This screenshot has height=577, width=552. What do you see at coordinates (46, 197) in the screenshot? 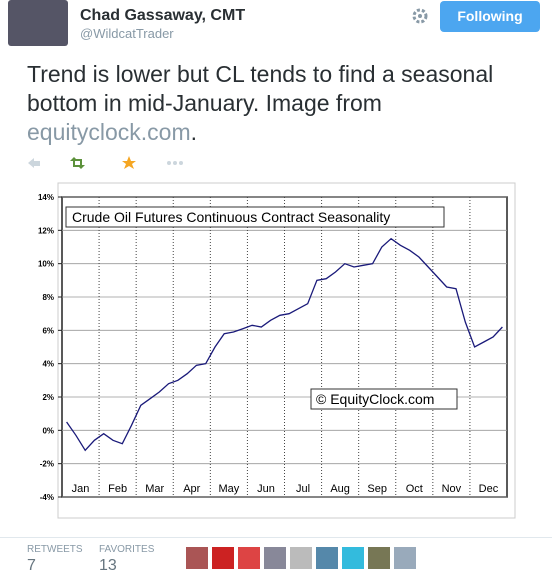
I see `y-tick-label: 14%` at bounding box center [46, 197].